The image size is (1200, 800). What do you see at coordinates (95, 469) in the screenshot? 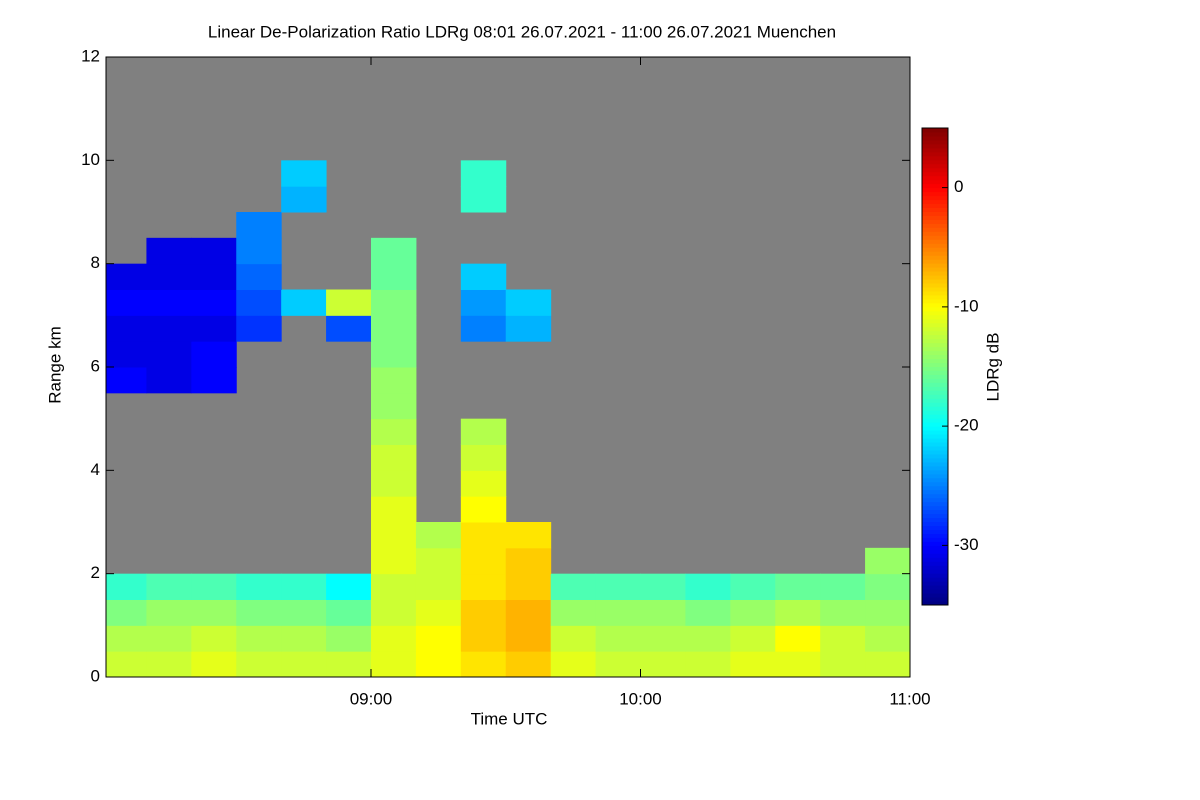
I see `y-tick-label: 4` at bounding box center [95, 469].